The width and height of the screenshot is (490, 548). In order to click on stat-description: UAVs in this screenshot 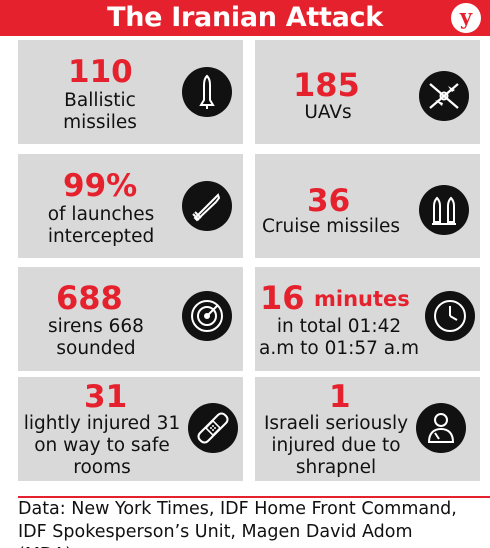, I will do `click(328, 112)`.